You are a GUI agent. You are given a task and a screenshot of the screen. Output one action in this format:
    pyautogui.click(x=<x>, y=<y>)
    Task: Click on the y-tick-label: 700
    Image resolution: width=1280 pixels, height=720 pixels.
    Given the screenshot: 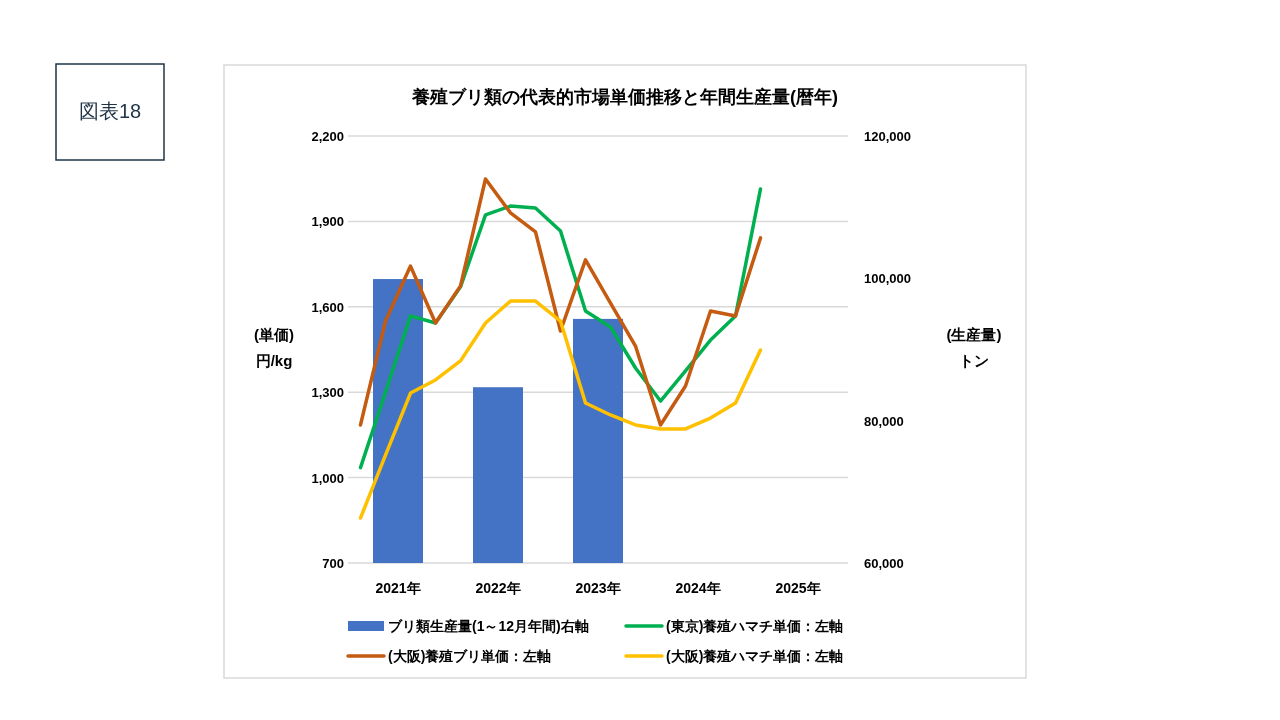 What is the action you would take?
    pyautogui.click(x=333, y=563)
    